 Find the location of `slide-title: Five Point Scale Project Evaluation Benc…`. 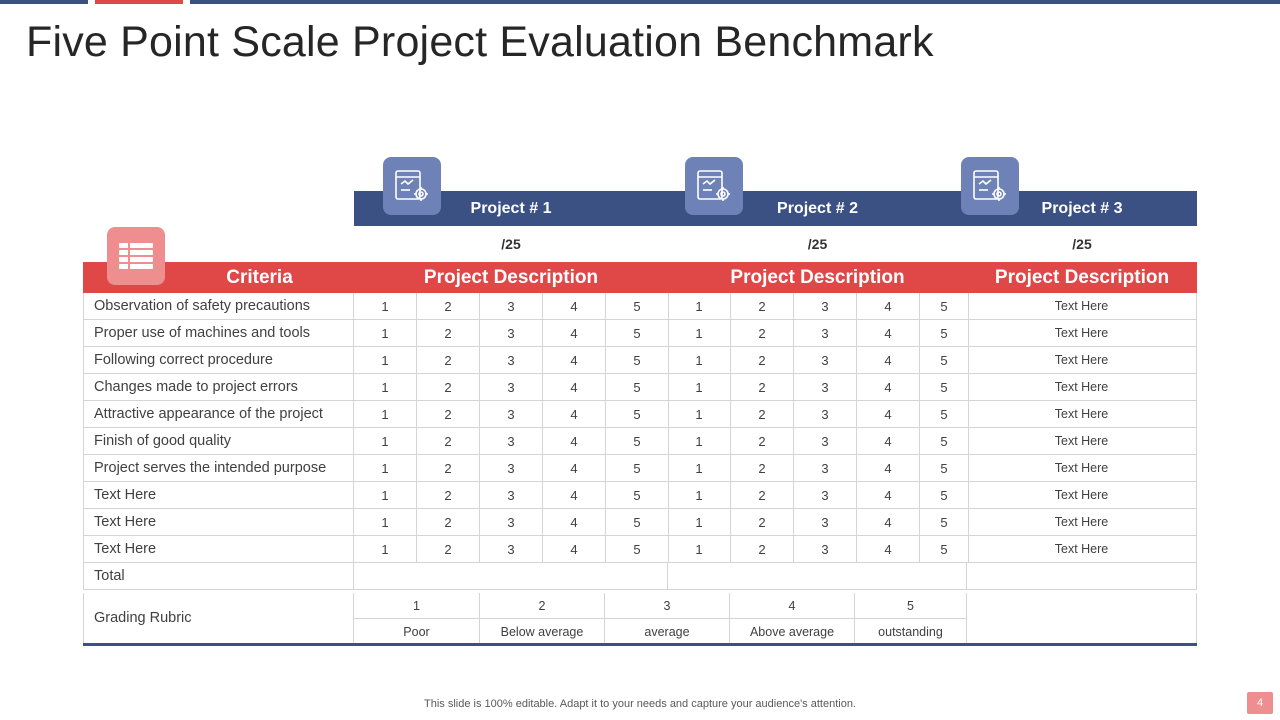

slide-title: Five Point Scale Project Evaluation Benc… is located at coordinates (480, 42).